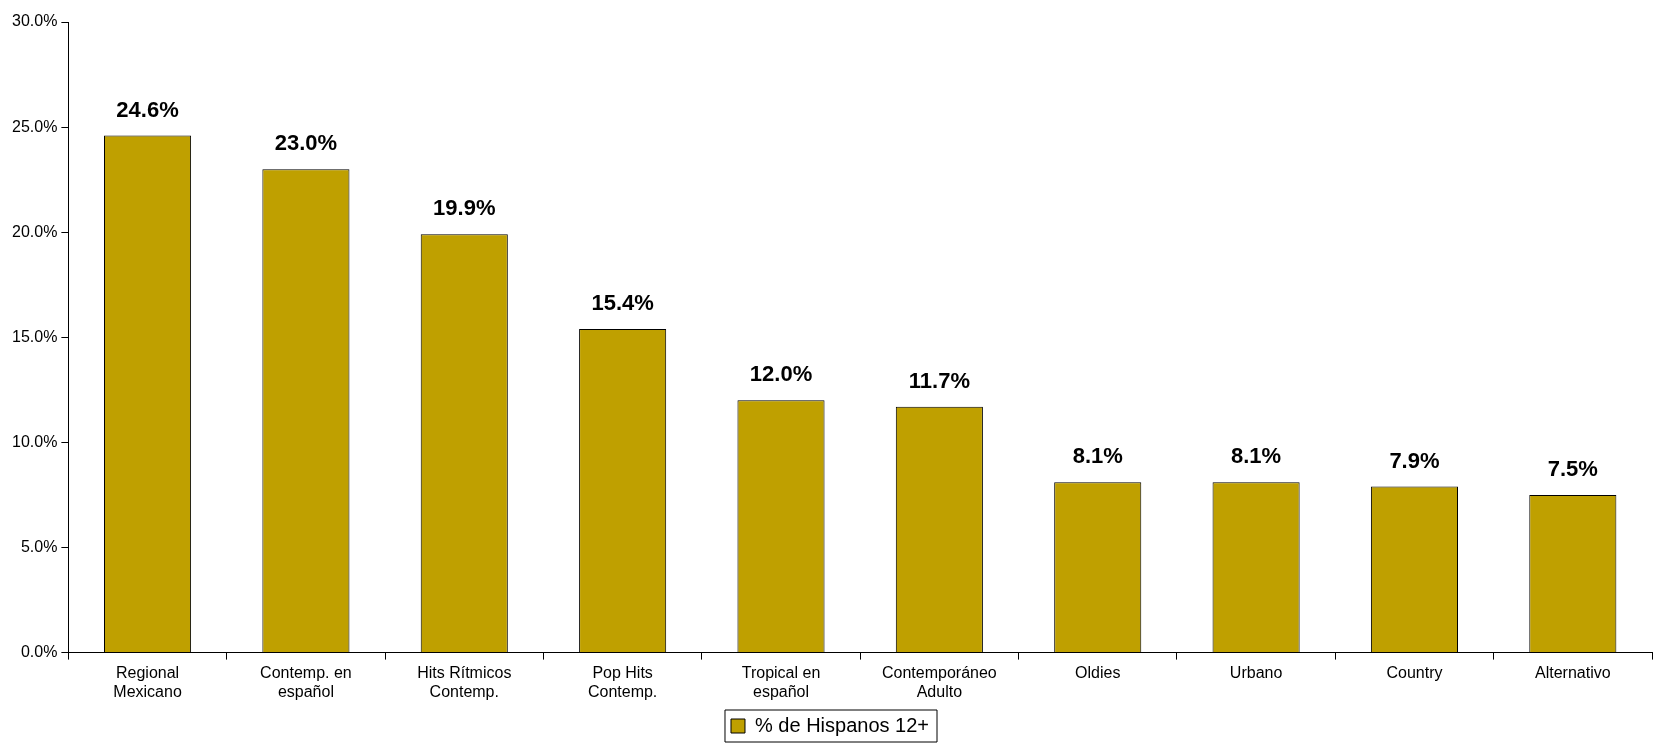 The width and height of the screenshot is (1668, 755). What do you see at coordinates (34, 126) in the screenshot?
I see `y-tick-label: 25.0%` at bounding box center [34, 126].